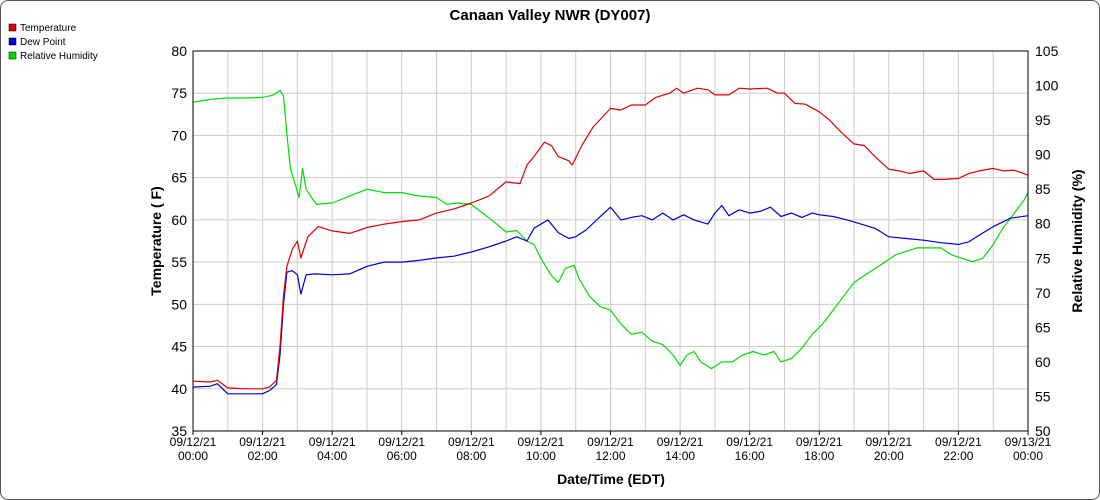  What do you see at coordinates (1043, 431) in the screenshot?
I see `y-right-tick-label: 50` at bounding box center [1043, 431].